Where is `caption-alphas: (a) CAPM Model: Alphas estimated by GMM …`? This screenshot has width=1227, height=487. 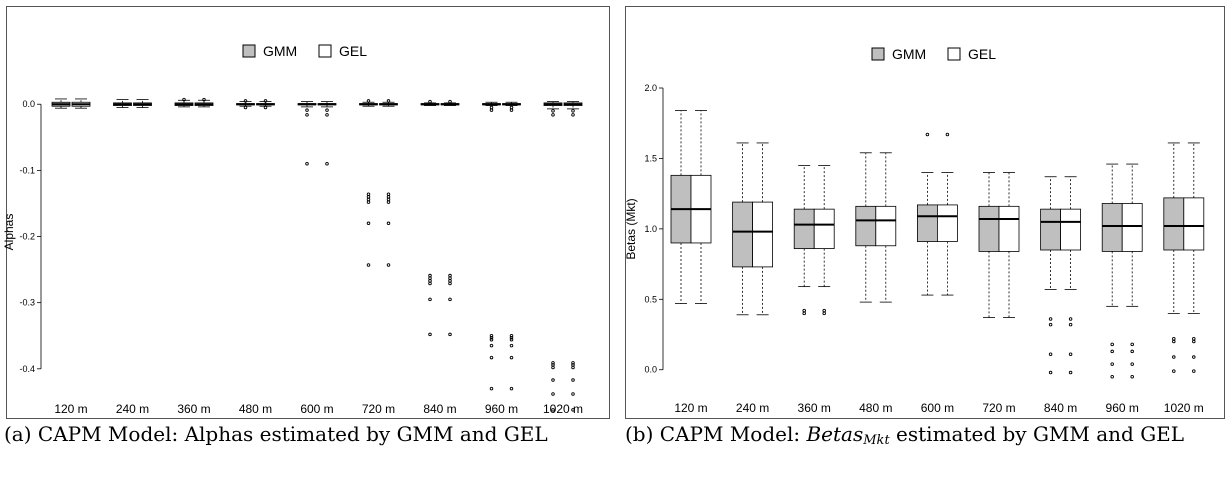 caption-alphas: (a) CAPM Model: Alphas estimated by GMM … is located at coordinates (302, 434).